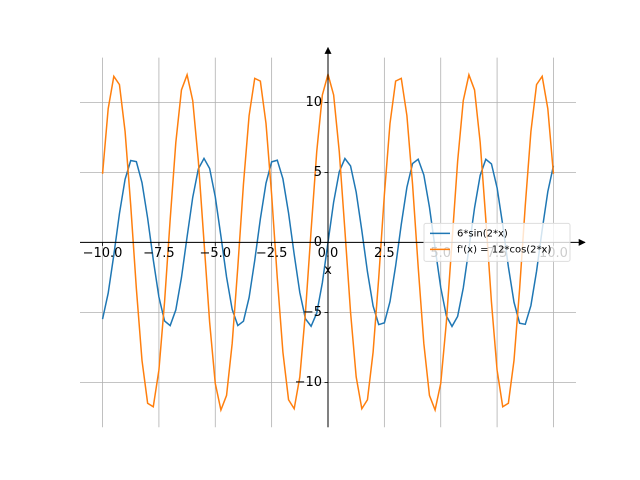 The image size is (640, 480). What do you see at coordinates (215, 253) in the screenshot?
I see `x-tick-label: −5.0` at bounding box center [215, 253].